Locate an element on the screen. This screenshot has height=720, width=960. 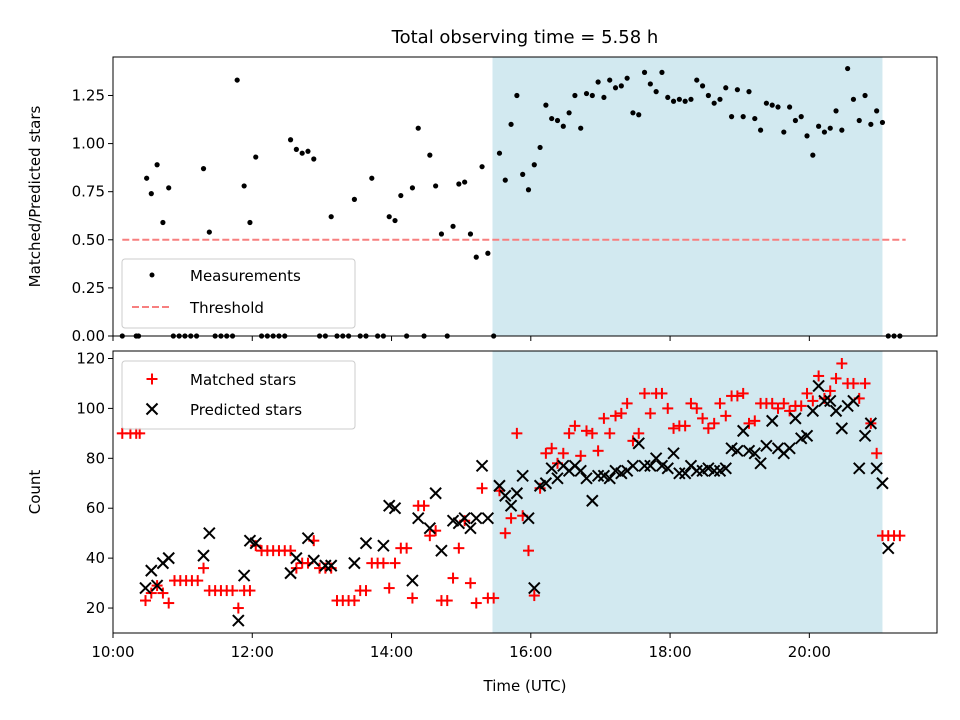
x-tick-label: 18:00 is located at coordinates (669, 652).